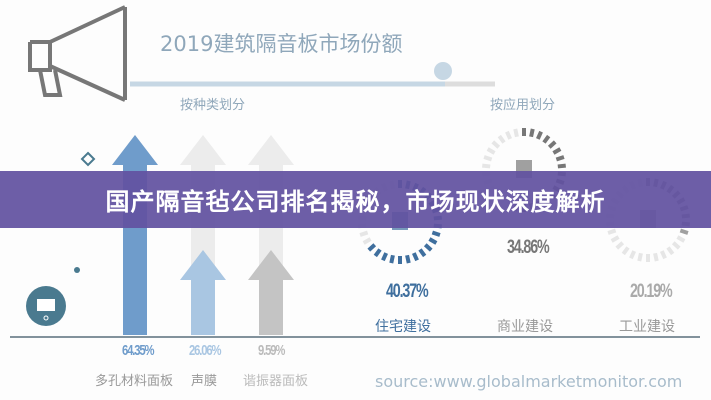 The image size is (711, 400). Describe the element at coordinates (528, 247) in the screenshot. I see `ring-value-label: 34.86%` at that location.